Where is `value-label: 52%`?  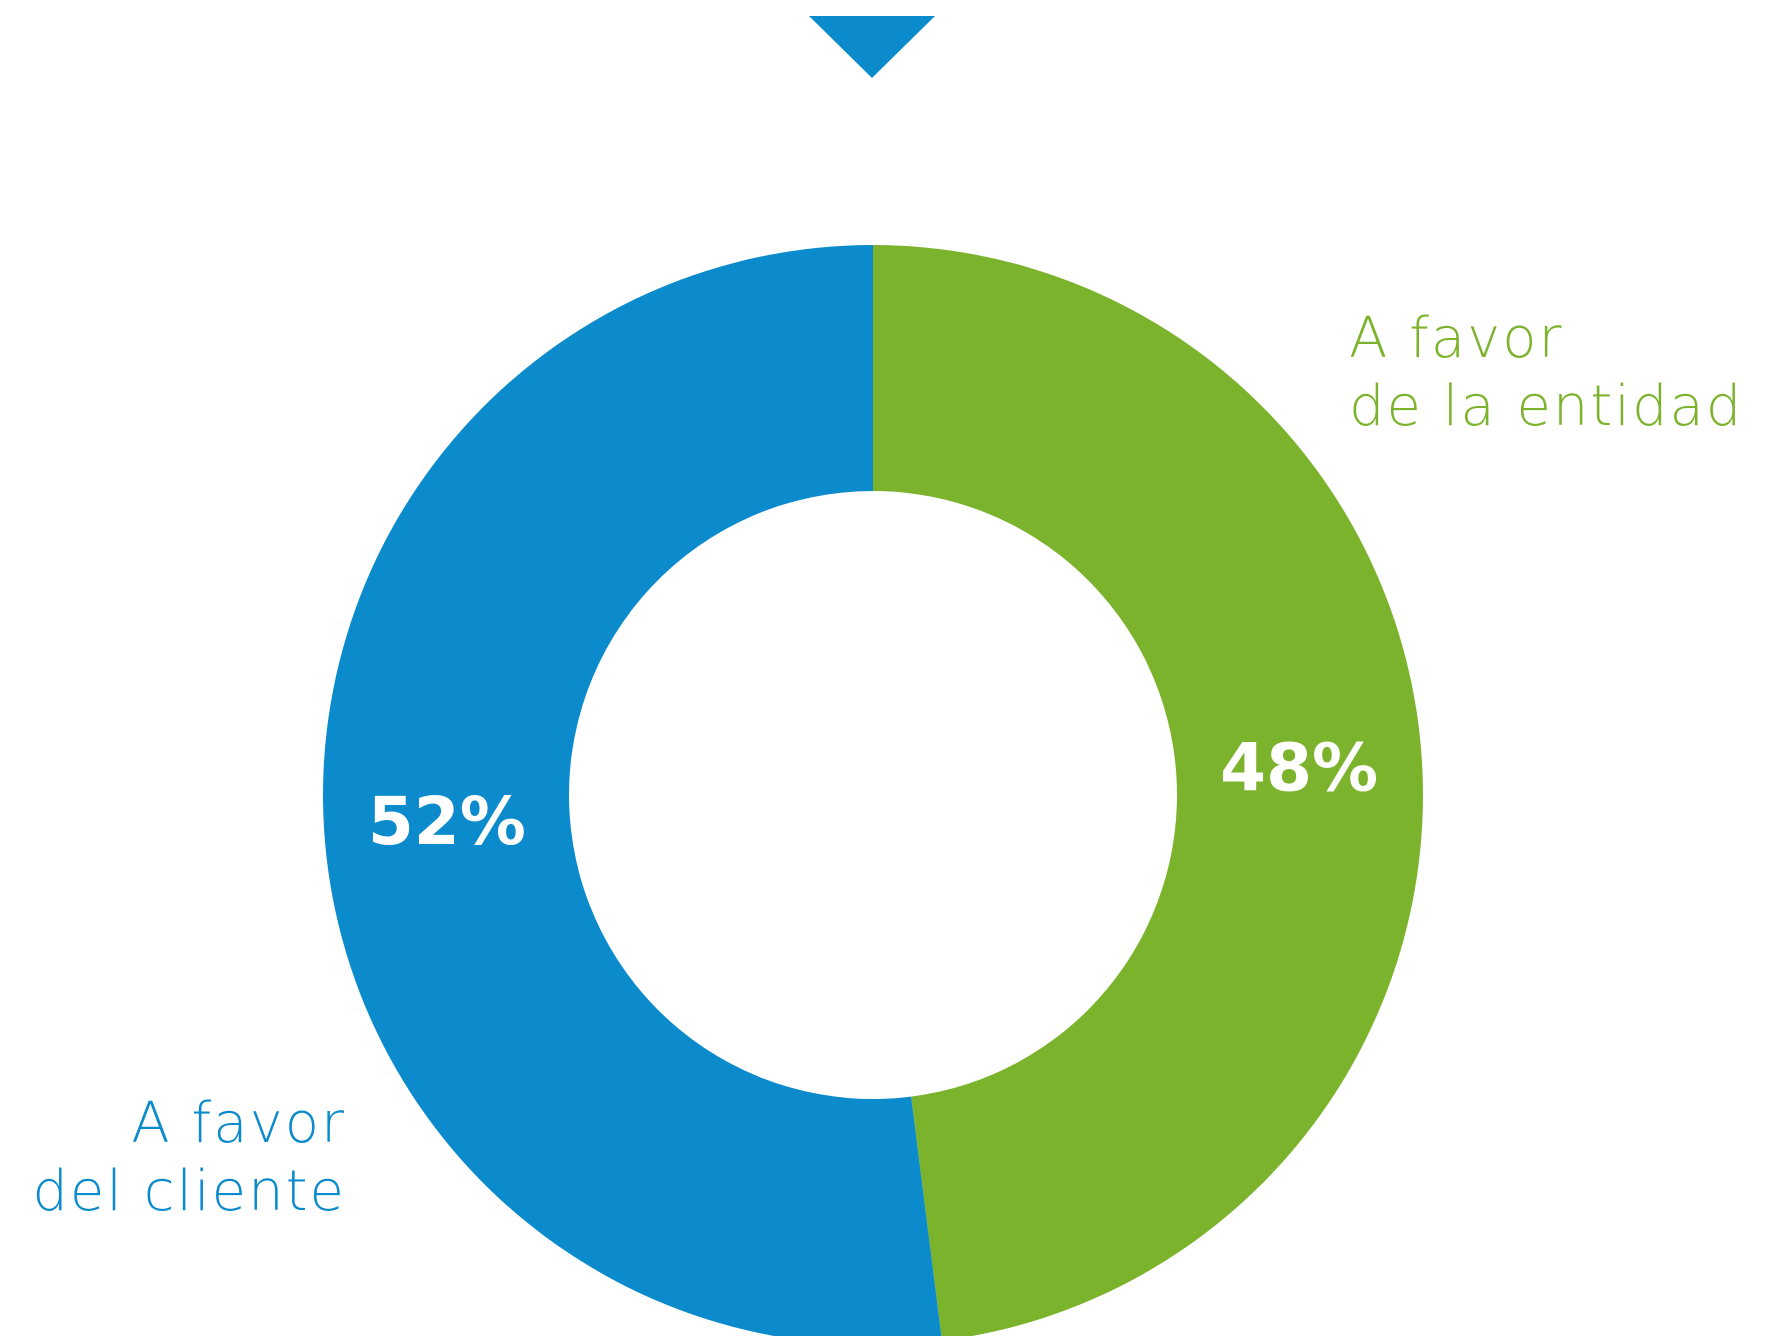 value-label: 52% is located at coordinates (447, 821).